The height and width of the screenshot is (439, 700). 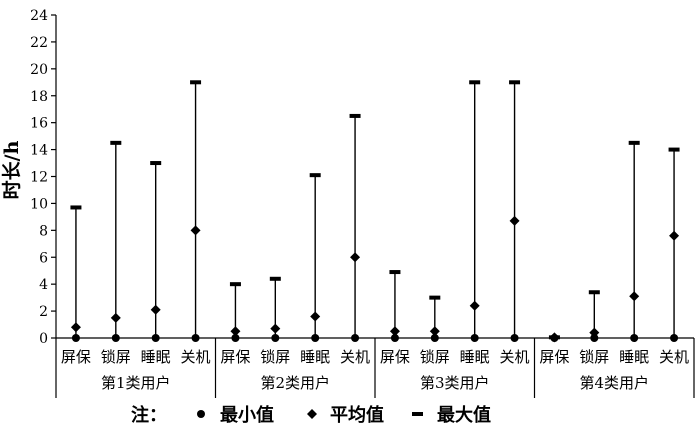 What do you see at coordinates (43, 231) in the screenshot?
I see `y-tick-label: 8` at bounding box center [43, 231].